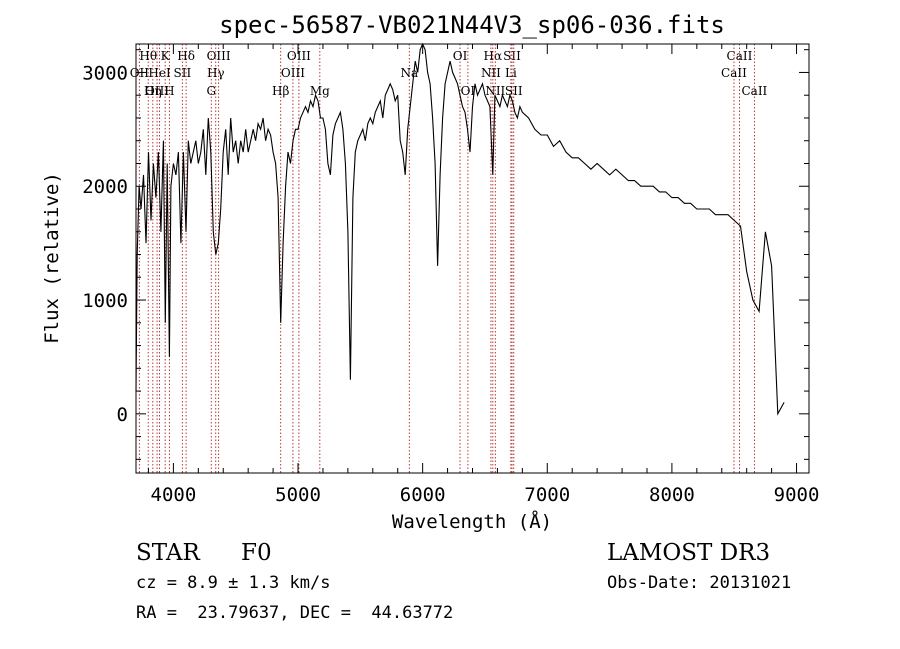  What do you see at coordinates (105, 301) in the screenshot?
I see `y-tick-label: 1000` at bounding box center [105, 301].